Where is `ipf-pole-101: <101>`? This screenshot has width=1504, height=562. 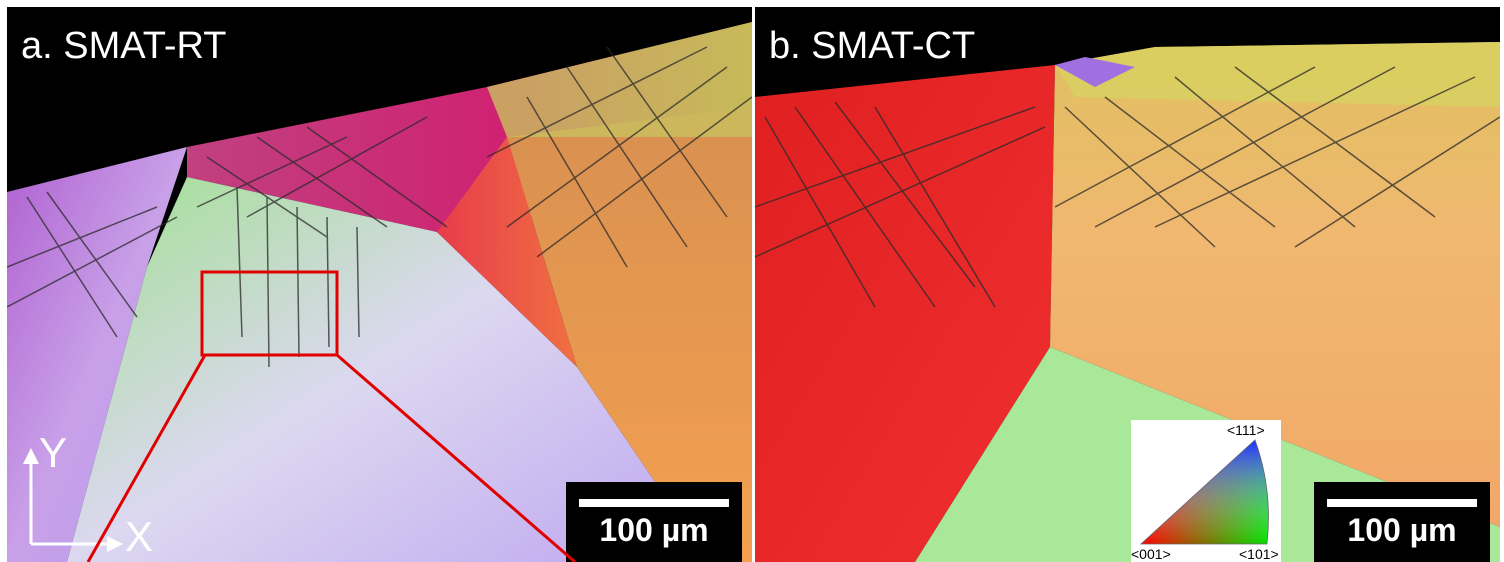 ipf-pole-101: <101> is located at coordinates (1259, 554).